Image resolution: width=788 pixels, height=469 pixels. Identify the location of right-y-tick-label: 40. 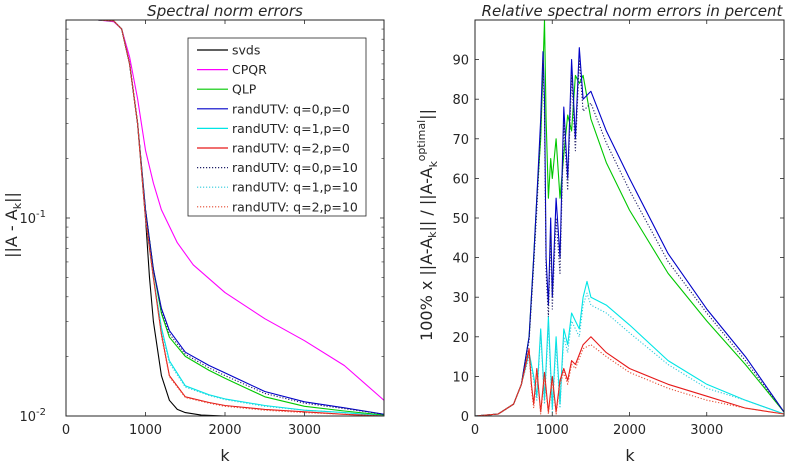
(460, 259).